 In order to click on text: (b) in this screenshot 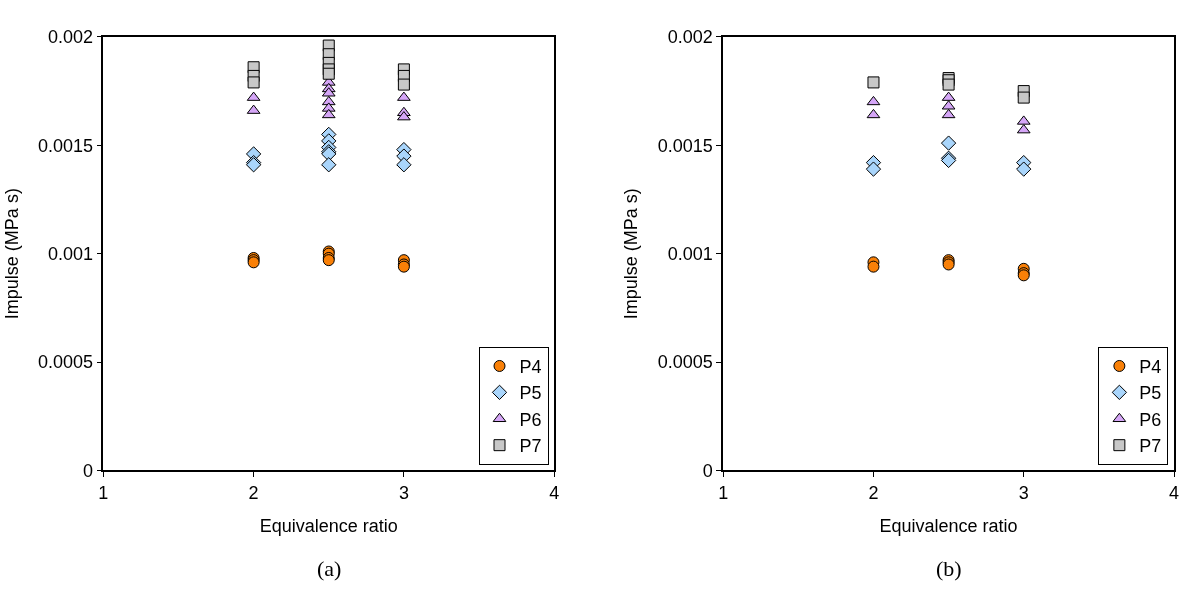, I will do `click(949, 568)`.